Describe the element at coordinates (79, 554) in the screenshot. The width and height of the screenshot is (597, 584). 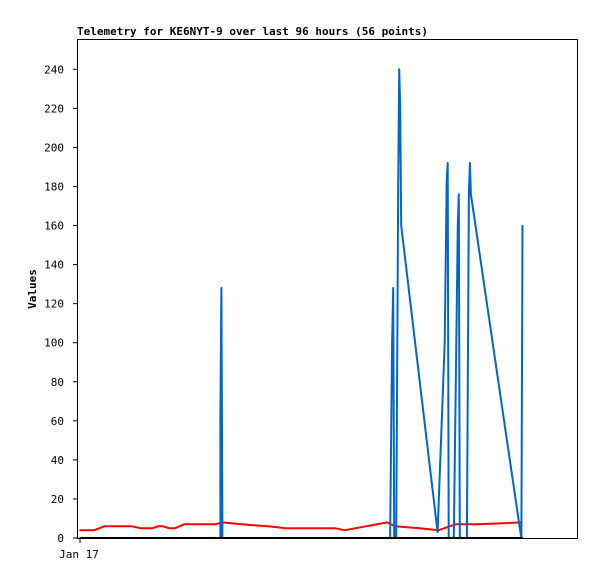
I see `x-tick-label: Jan 17` at that location.